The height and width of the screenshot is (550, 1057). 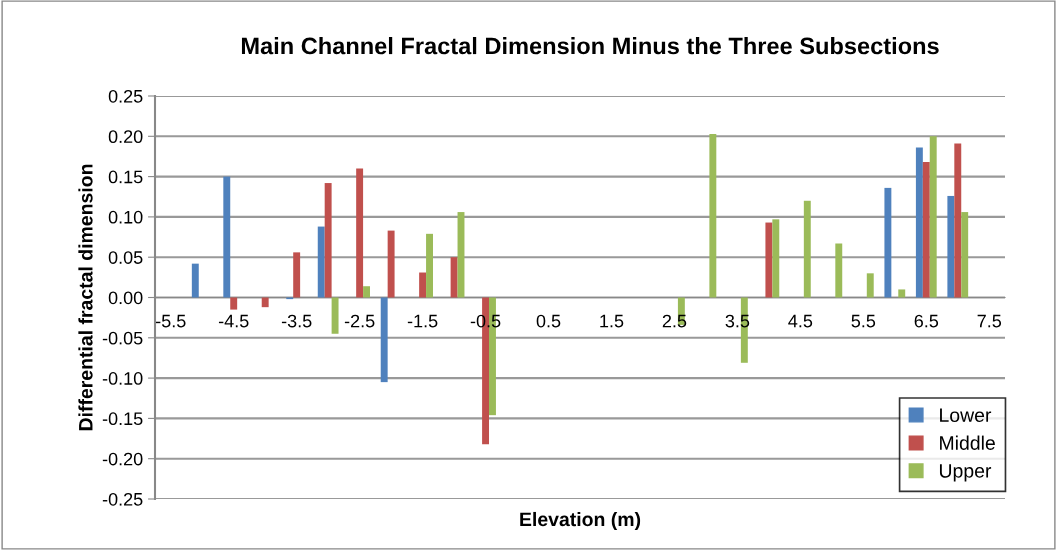 I want to click on x-tick-label: 0.5, so click(x=548, y=321).